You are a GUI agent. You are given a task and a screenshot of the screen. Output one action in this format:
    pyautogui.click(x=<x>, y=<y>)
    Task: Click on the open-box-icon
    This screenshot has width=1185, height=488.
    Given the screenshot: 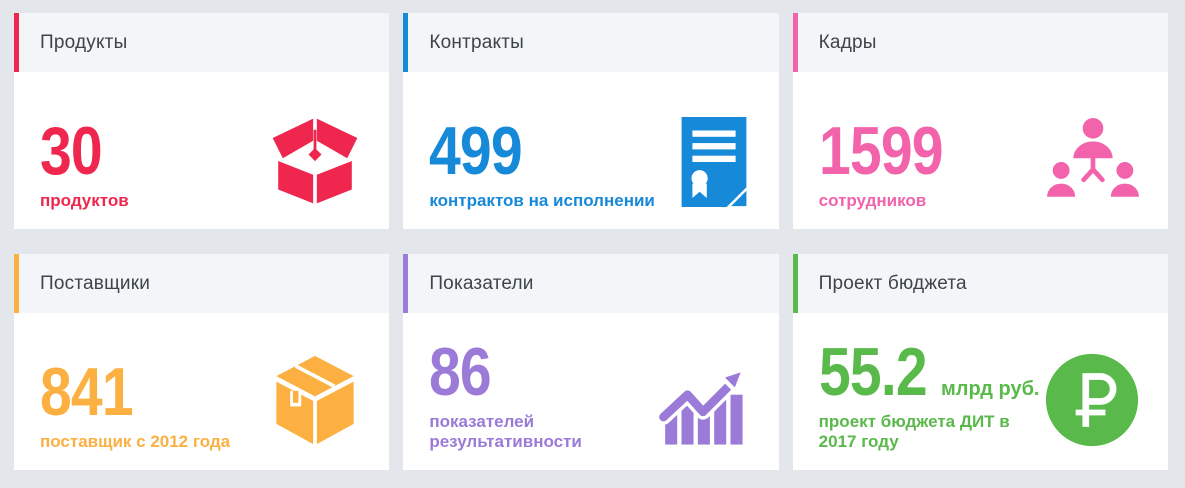 What is the action you would take?
    pyautogui.click(x=315, y=161)
    